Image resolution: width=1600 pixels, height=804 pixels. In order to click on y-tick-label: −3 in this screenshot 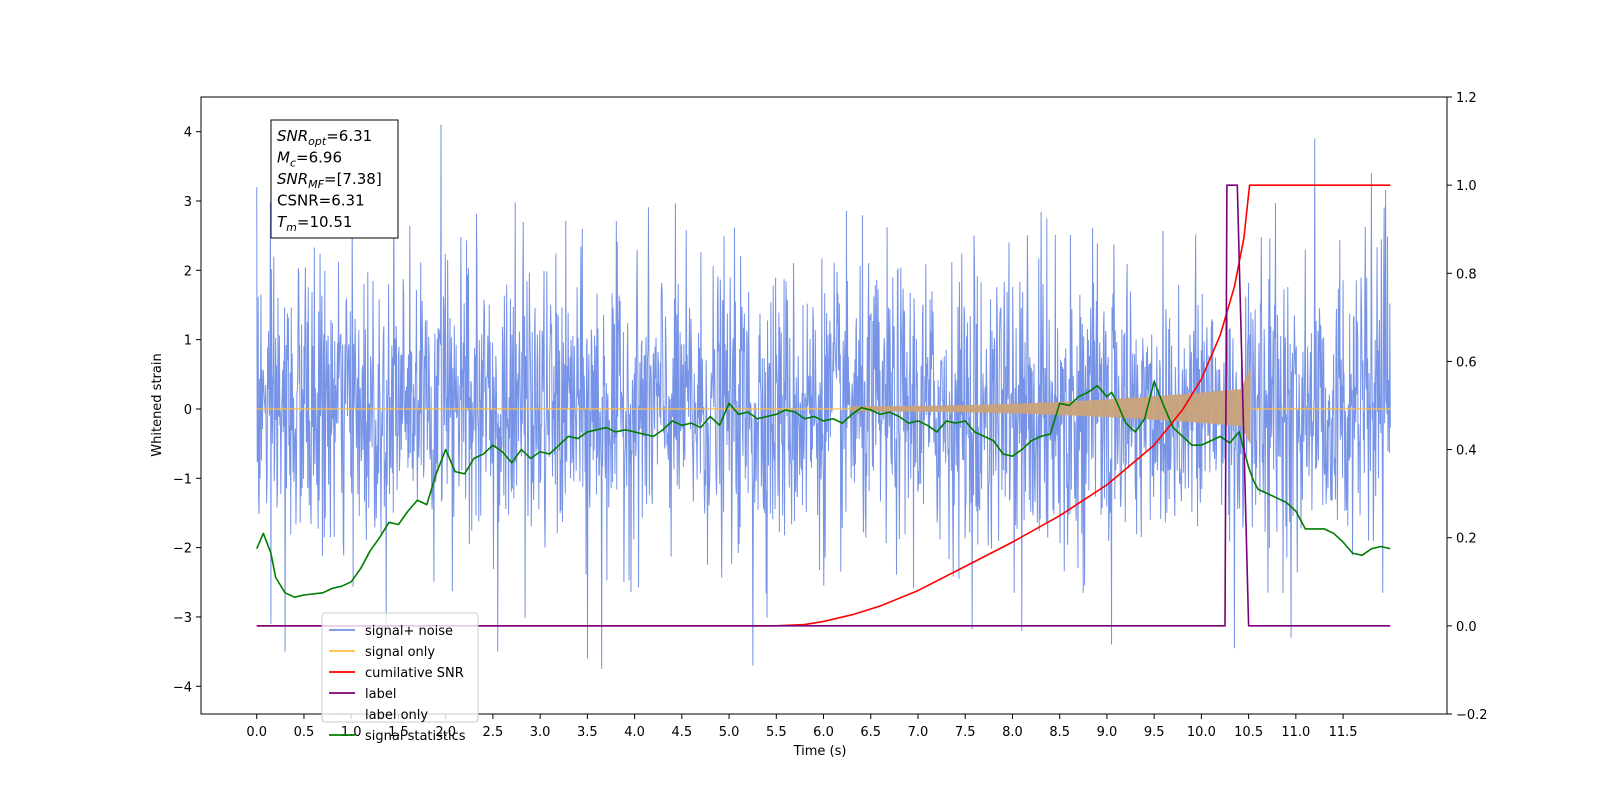, I will do `click(182, 618)`.